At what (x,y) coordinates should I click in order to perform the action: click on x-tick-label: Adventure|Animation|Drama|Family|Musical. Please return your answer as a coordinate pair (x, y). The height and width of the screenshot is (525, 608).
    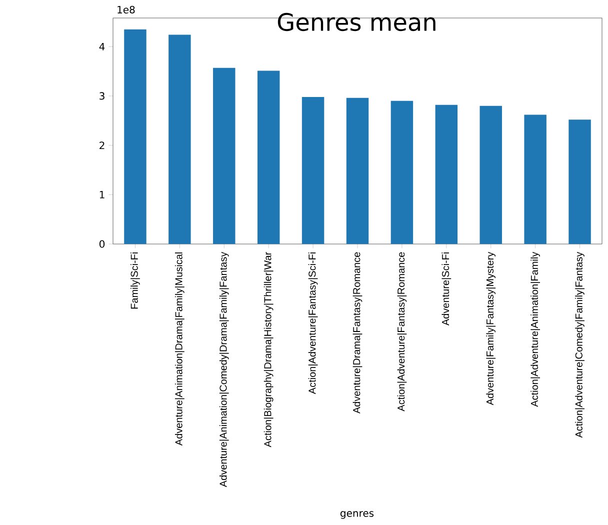
    Looking at the image, I should click on (179, 349).